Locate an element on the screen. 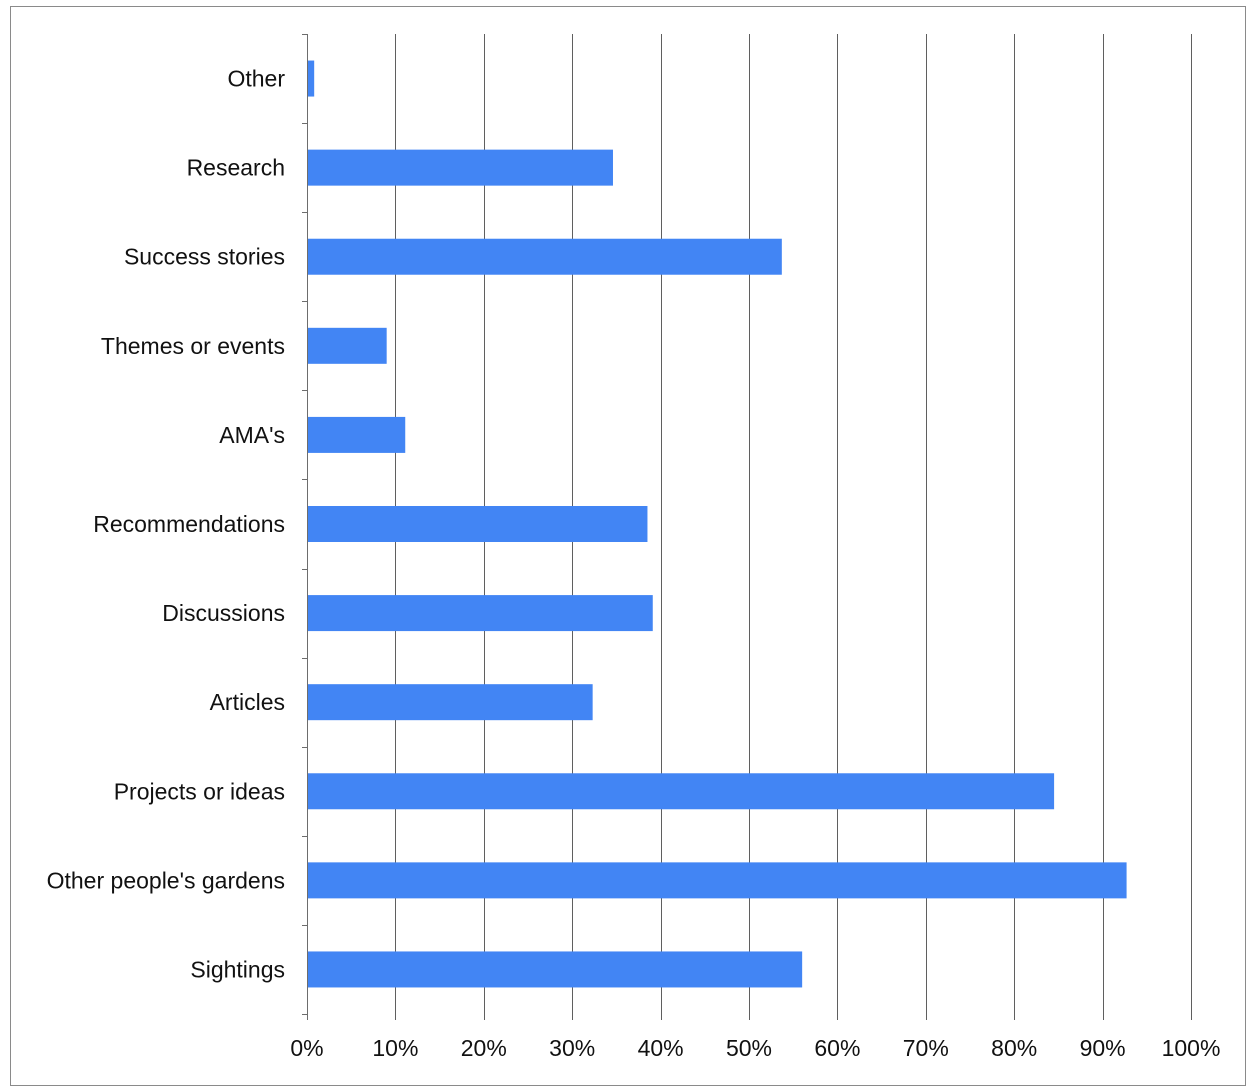 The height and width of the screenshot is (1086, 1248). x-tick-label: 40% is located at coordinates (661, 1048).